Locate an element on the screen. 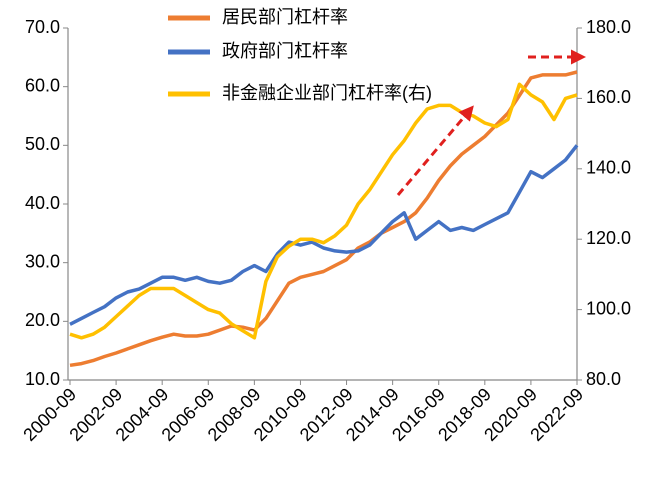  y-tick-label: 50.0 is located at coordinates (42, 144).